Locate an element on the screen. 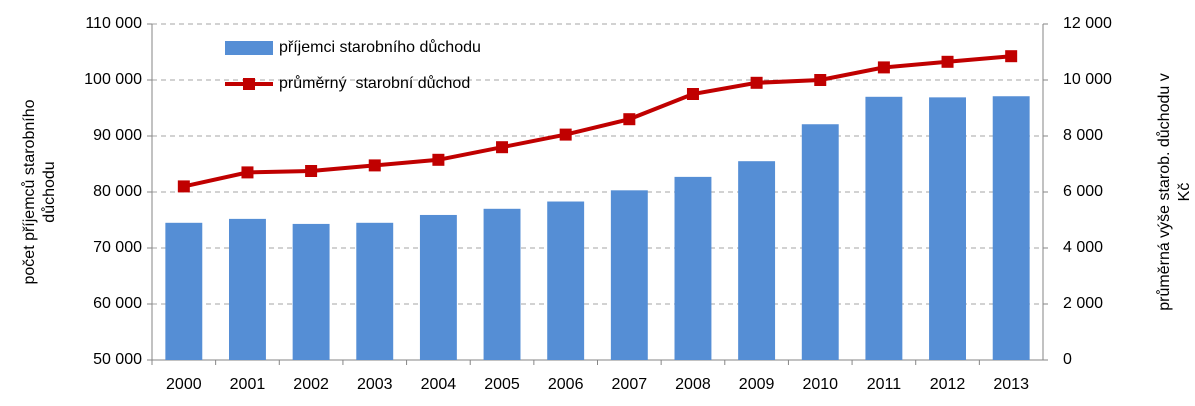 Image resolution: width=1195 pixels, height=406 pixels. y2-tick-label: 12 000 is located at coordinates (1087, 23).